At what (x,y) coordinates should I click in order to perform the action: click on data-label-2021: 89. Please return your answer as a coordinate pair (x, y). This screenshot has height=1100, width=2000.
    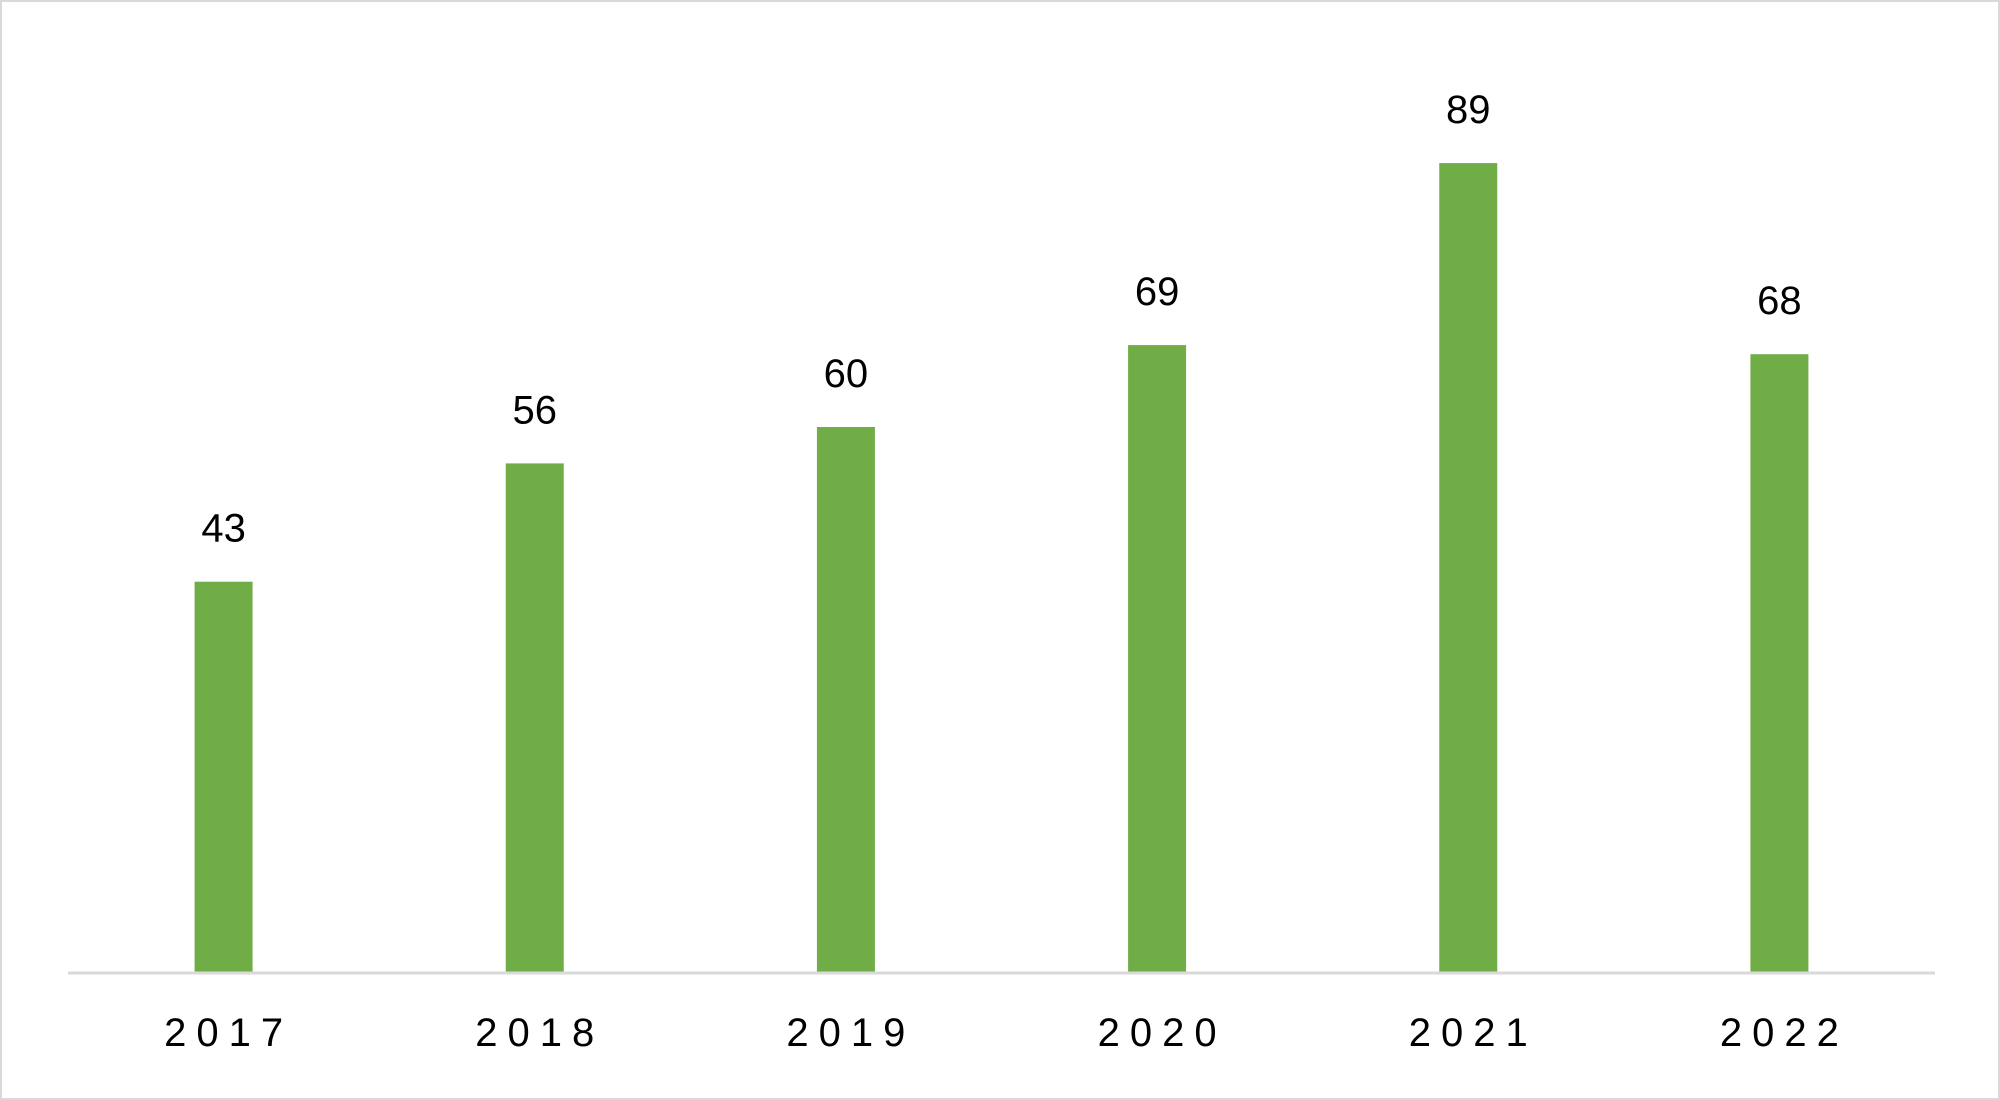
    Looking at the image, I should click on (1468, 110).